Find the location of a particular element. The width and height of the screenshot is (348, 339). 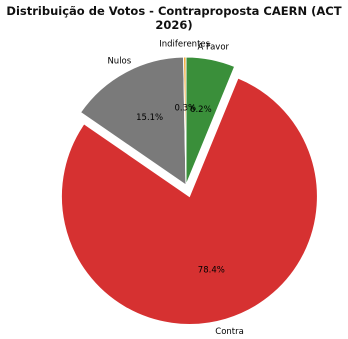

slice-pct-nulos: 15.1% is located at coordinates (149, 118).